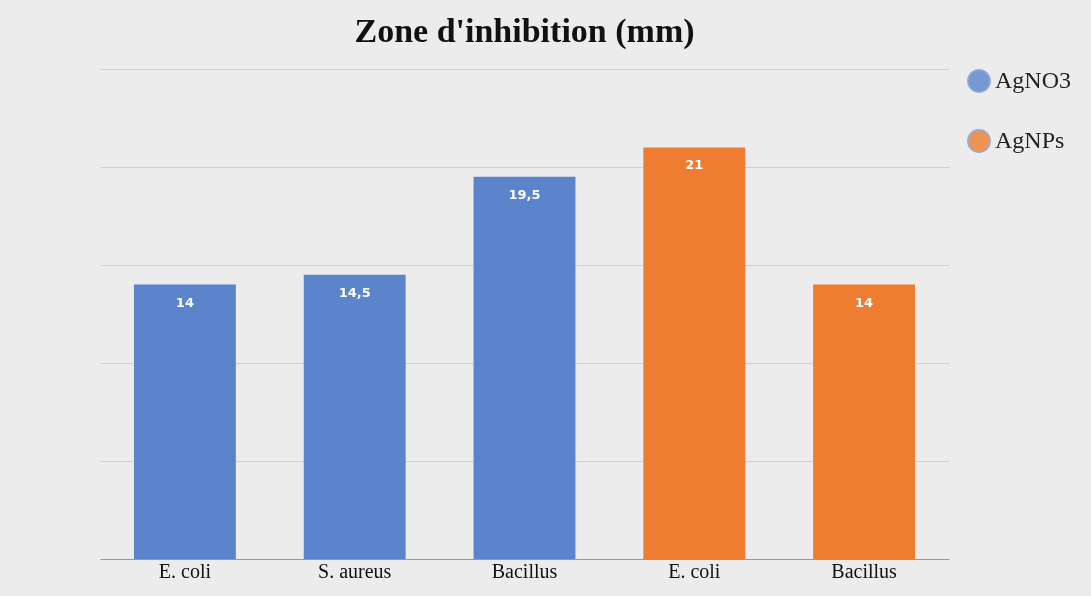 This screenshot has height=596, width=1091. What do you see at coordinates (1033, 80) in the screenshot?
I see `legend-label: AgNO3` at bounding box center [1033, 80].